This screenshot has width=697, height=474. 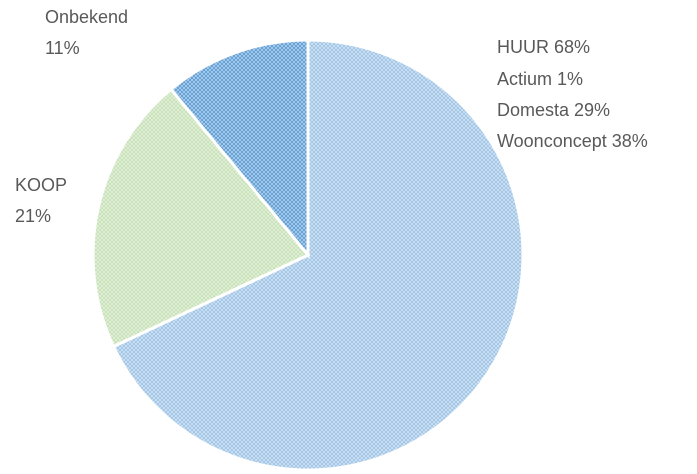 I want to click on breakdown-value: 29%, so click(x=592, y=110).